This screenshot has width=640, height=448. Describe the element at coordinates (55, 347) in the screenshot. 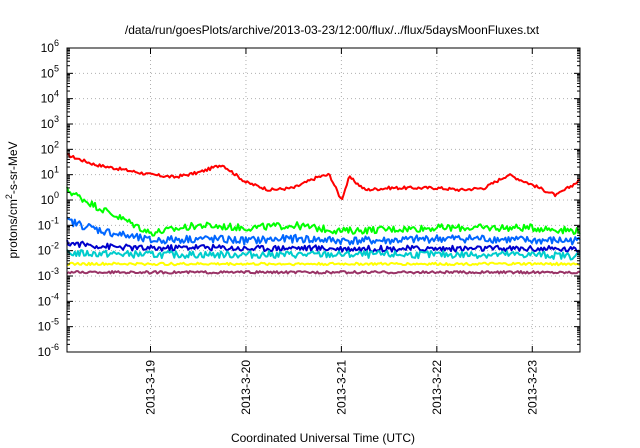

I see `y-tick-exponent: -6` at that location.